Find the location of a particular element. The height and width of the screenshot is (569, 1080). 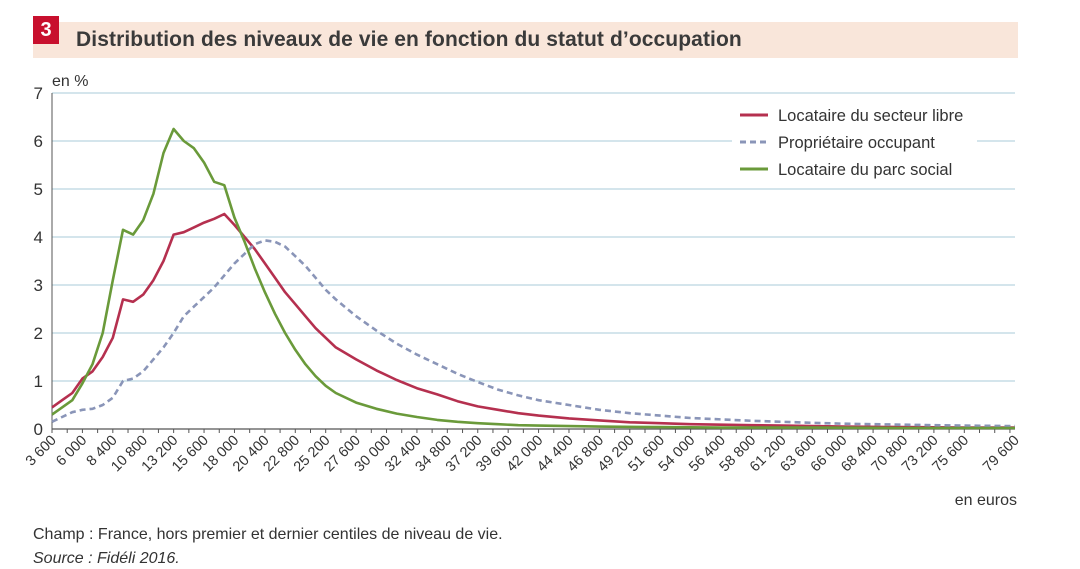

y-axis-label: en % is located at coordinates (70, 81).